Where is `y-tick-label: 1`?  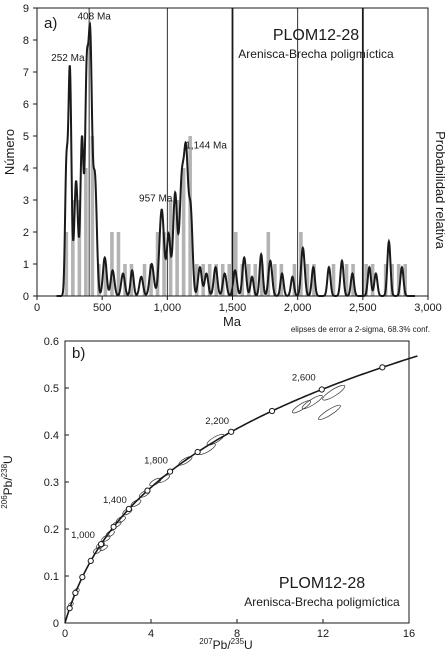 y-tick-label: 1 is located at coordinates (26, 265).